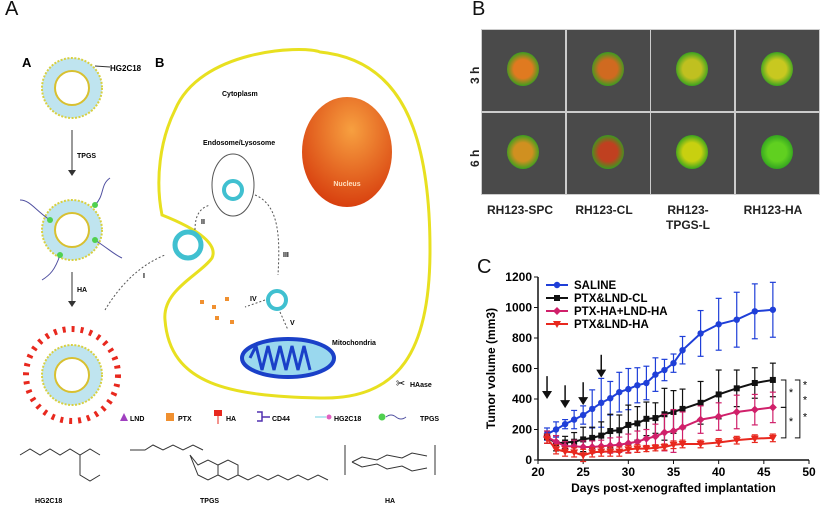 This screenshot has height=512, width=824. Describe the element at coordinates (475, 75) in the screenshot. I see `row-label: 3 h` at that location.